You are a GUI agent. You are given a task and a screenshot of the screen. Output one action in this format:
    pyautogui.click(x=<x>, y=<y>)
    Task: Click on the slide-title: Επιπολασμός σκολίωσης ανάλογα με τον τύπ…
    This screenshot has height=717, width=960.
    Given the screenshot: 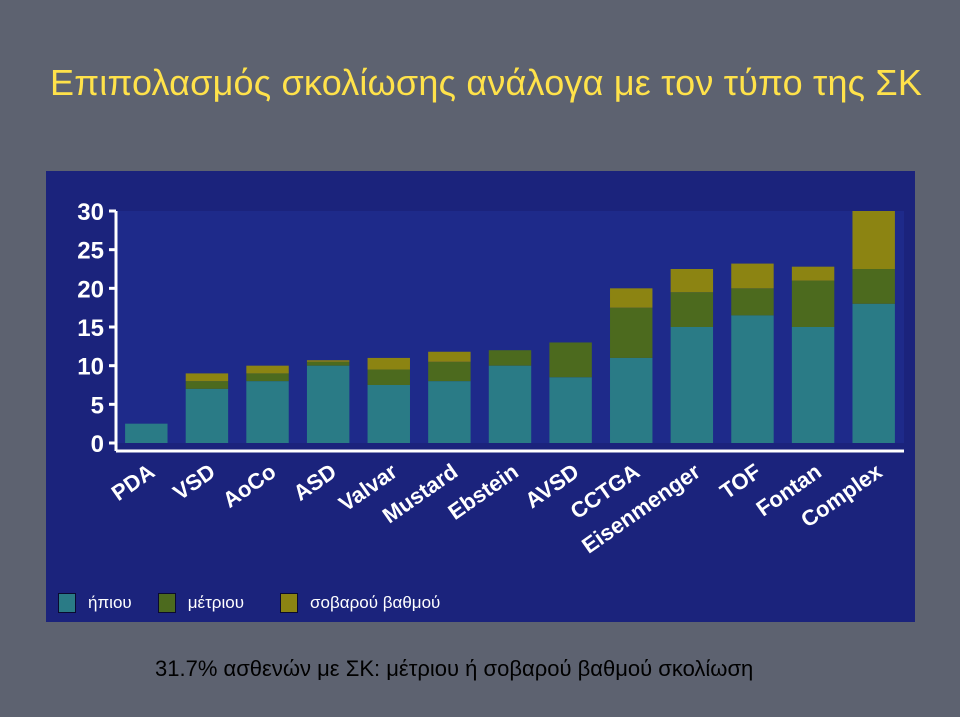 What is the action you would take?
    pyautogui.click(x=486, y=82)
    